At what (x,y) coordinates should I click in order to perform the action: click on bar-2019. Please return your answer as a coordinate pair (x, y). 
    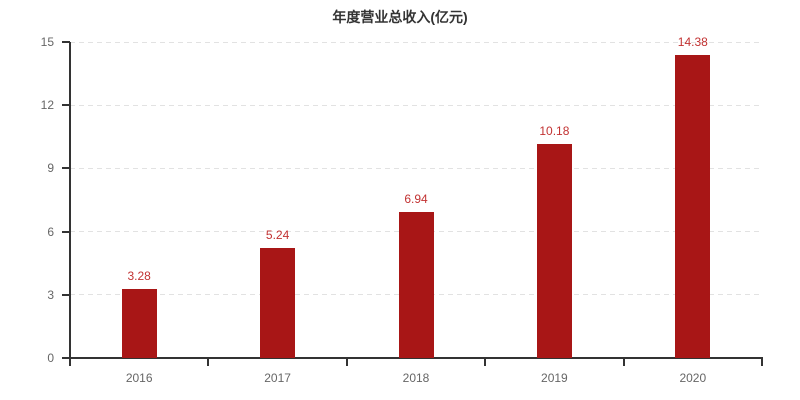
    Looking at the image, I should click on (554, 250).